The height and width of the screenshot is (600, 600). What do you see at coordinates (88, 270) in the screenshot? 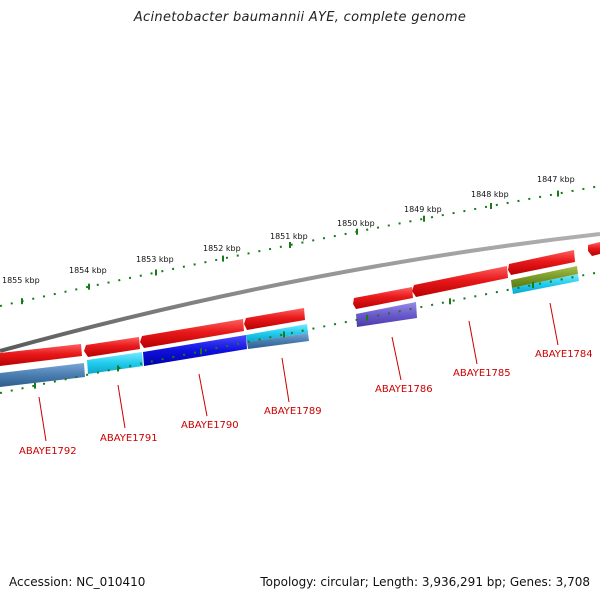
I see `kbp-label-1854: 1854 kbp` at bounding box center [88, 270].